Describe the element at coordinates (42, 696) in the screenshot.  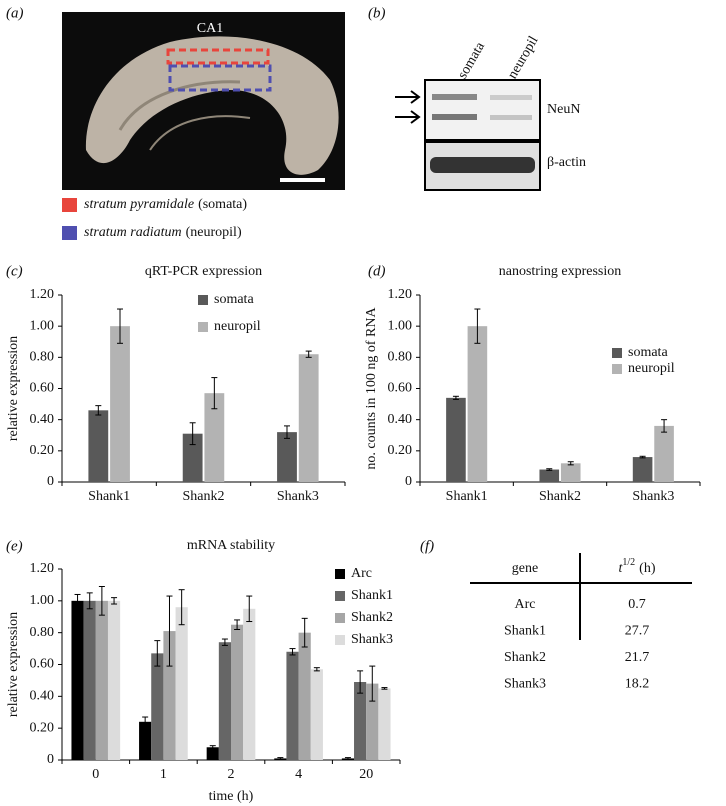
I see `y-tick-label: 0.40` at that location.